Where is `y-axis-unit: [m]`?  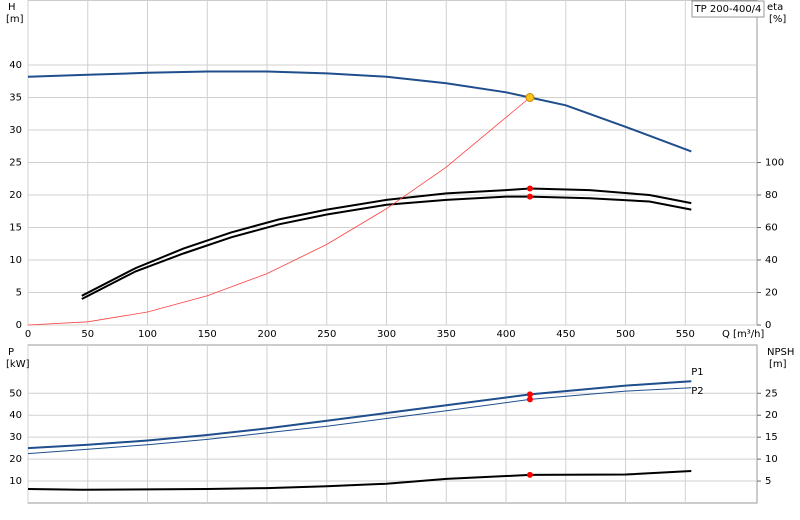 y-axis-unit: [m] is located at coordinates (15, 19).